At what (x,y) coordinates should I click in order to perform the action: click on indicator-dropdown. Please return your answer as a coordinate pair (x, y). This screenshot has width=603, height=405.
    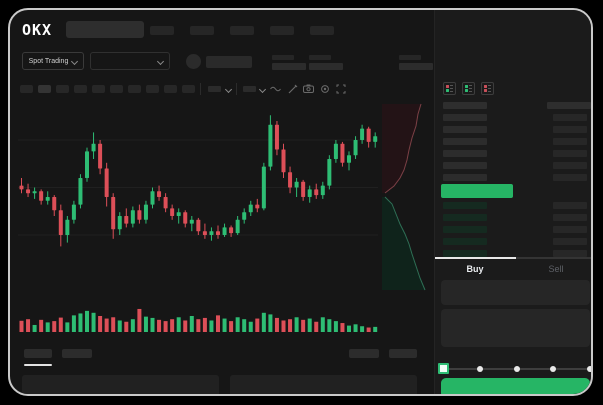
    Looking at the image, I should click on (214, 89).